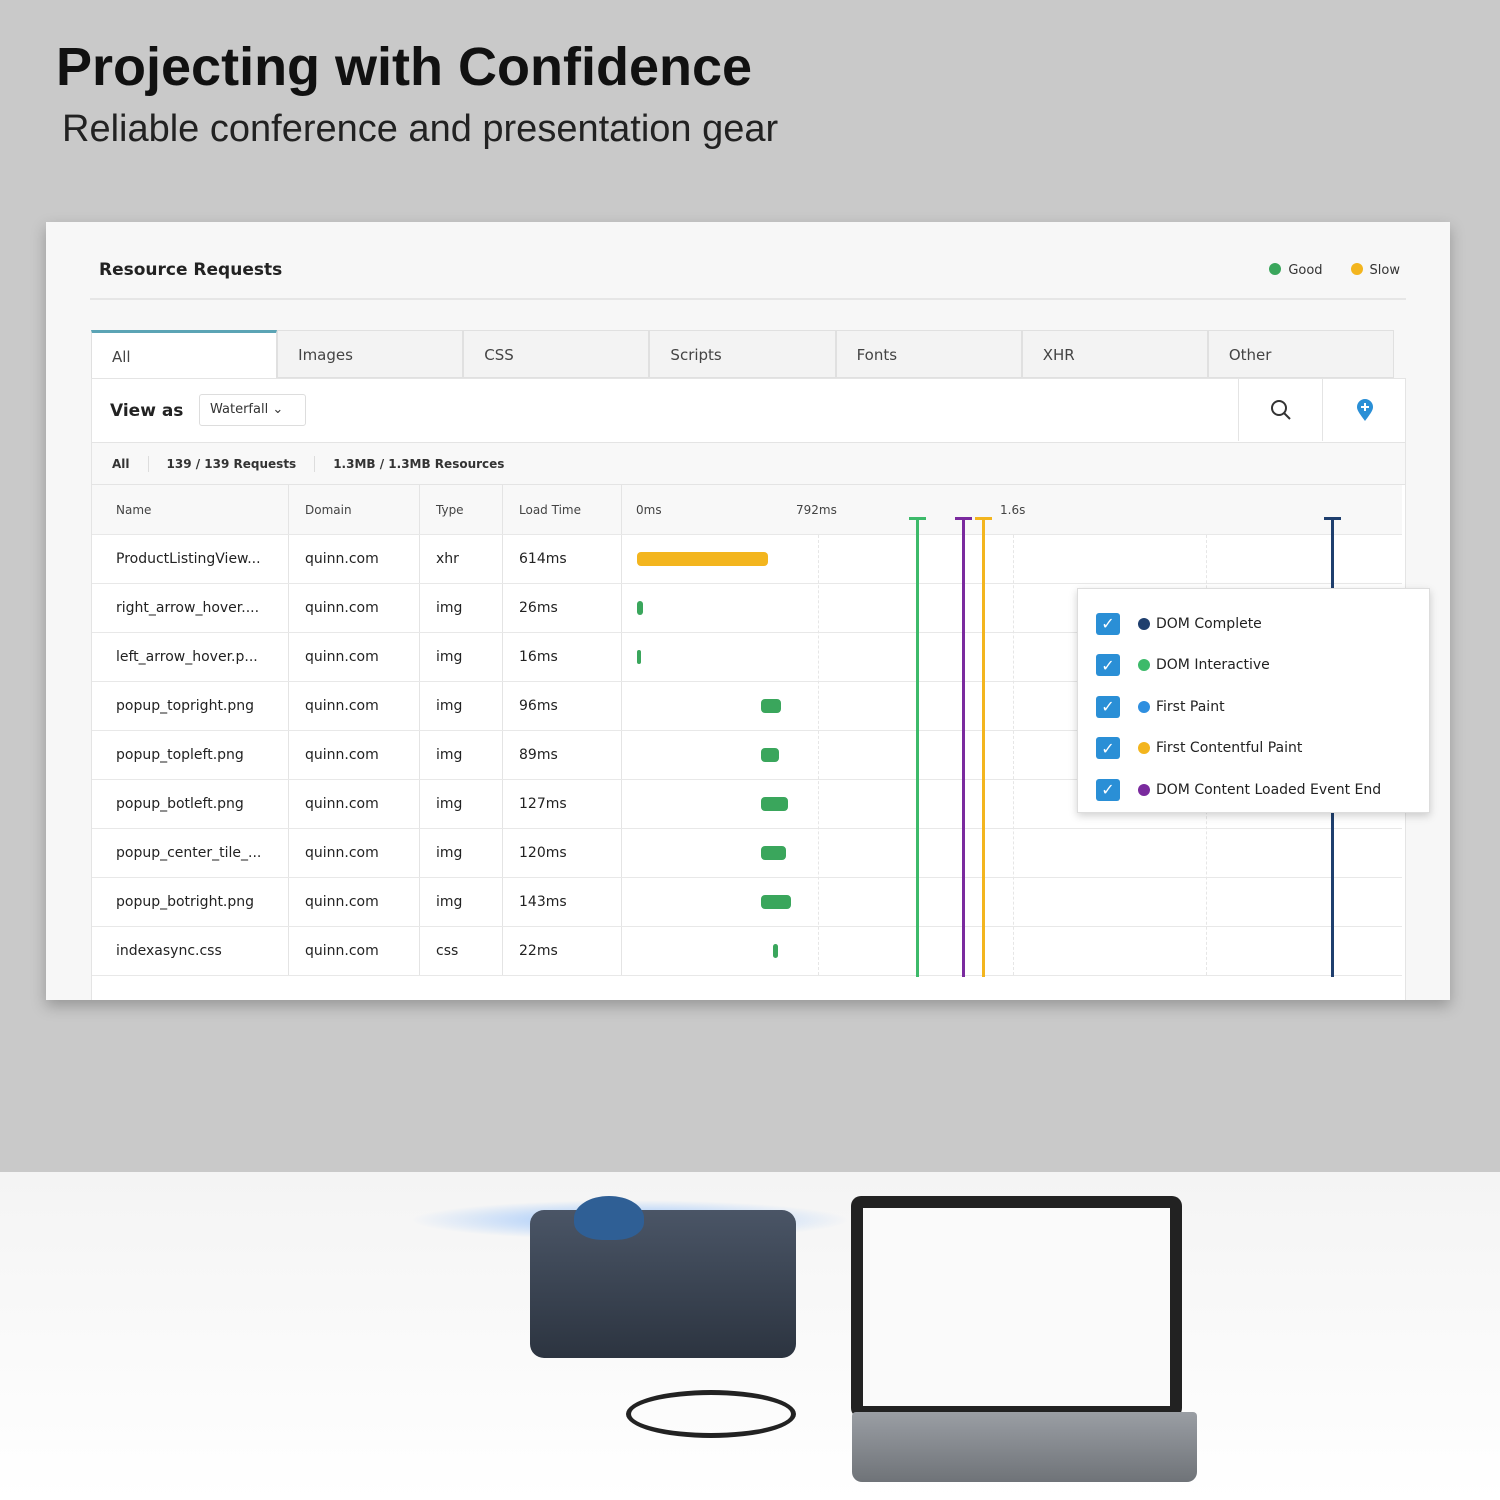 The width and height of the screenshot is (1500, 1500). What do you see at coordinates (562, 657) in the screenshot?
I see `cell-load: 16ms` at bounding box center [562, 657].